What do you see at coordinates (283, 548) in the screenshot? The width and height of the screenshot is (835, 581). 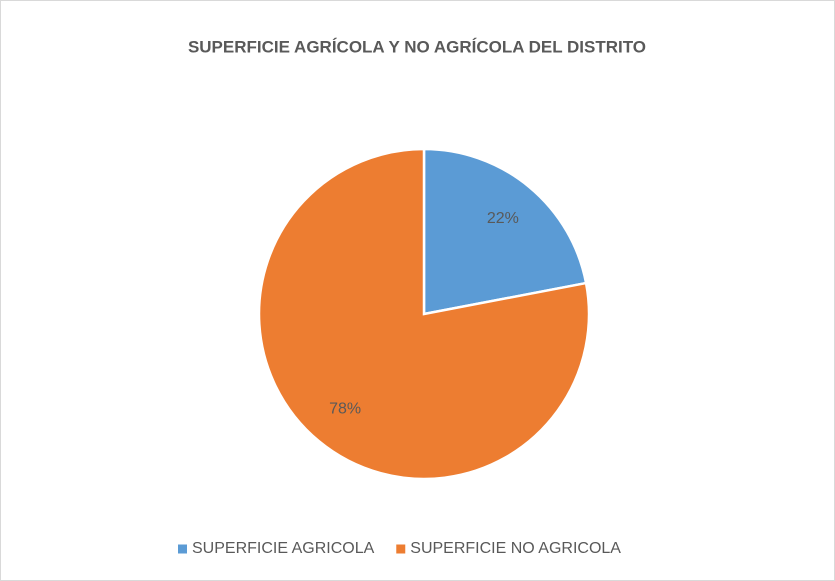 I see `legend-label: SUPERFICIE AGRICOLA` at bounding box center [283, 548].